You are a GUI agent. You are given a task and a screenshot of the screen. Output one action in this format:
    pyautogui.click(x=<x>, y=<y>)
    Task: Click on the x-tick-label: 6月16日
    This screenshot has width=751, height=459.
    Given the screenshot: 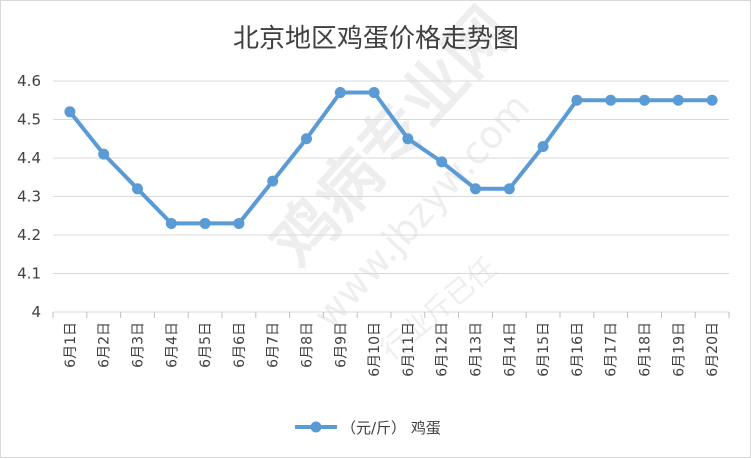 What is the action you would take?
    pyautogui.click(x=578, y=349)
    